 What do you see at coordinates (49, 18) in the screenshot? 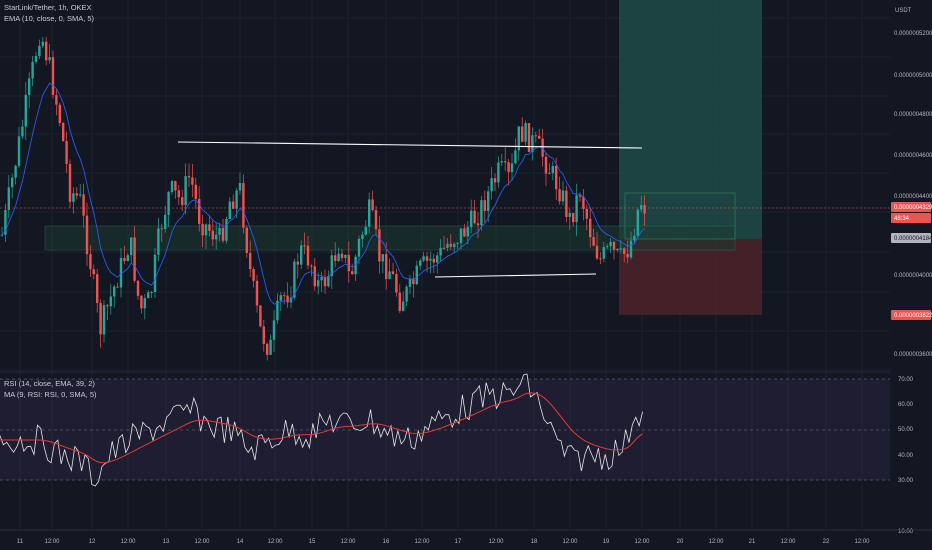
I see `ema-legend: EMA (10, close, 0, SMA, 5)` at bounding box center [49, 18].